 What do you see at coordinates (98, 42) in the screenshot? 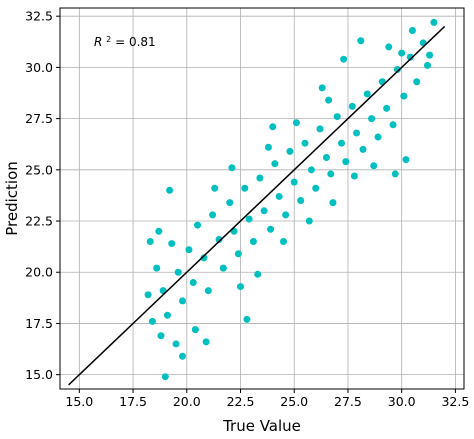
I see `r-squared-symbol: R` at bounding box center [98, 42].